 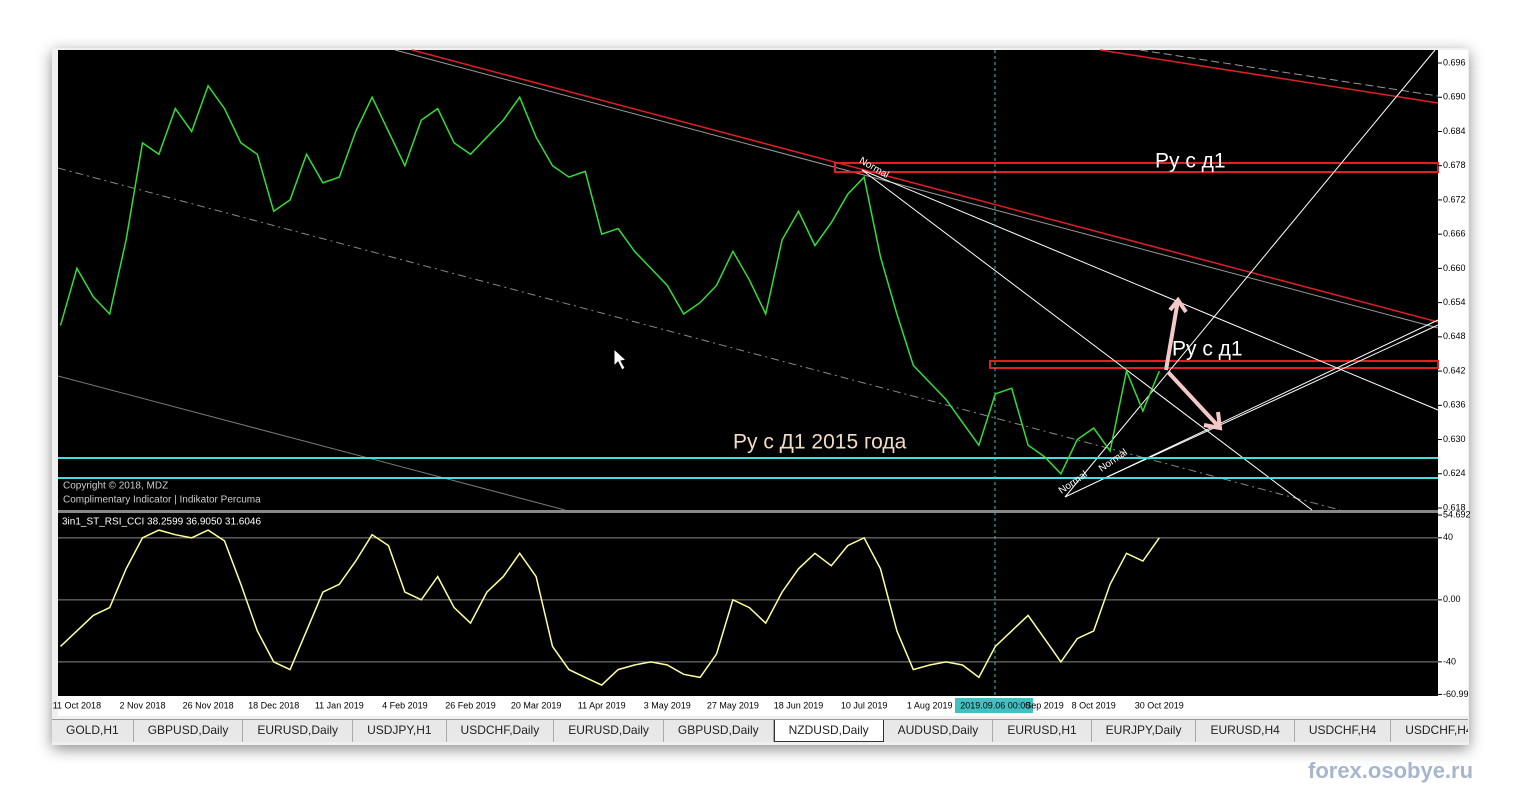 I want to click on x-tick-label: Sep 2019, so click(x=1044, y=705).